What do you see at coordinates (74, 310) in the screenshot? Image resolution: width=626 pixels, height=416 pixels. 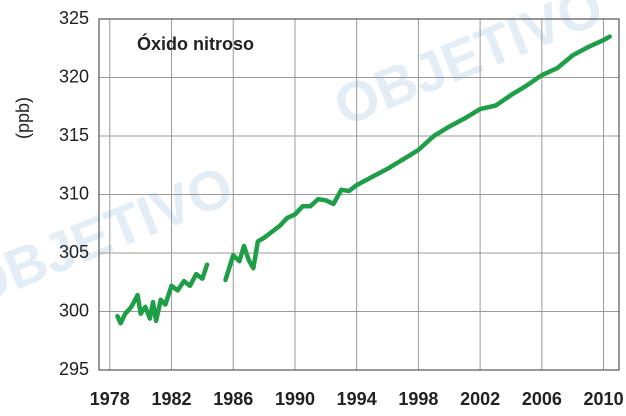 I see `y-tick-label: 300` at bounding box center [74, 310].